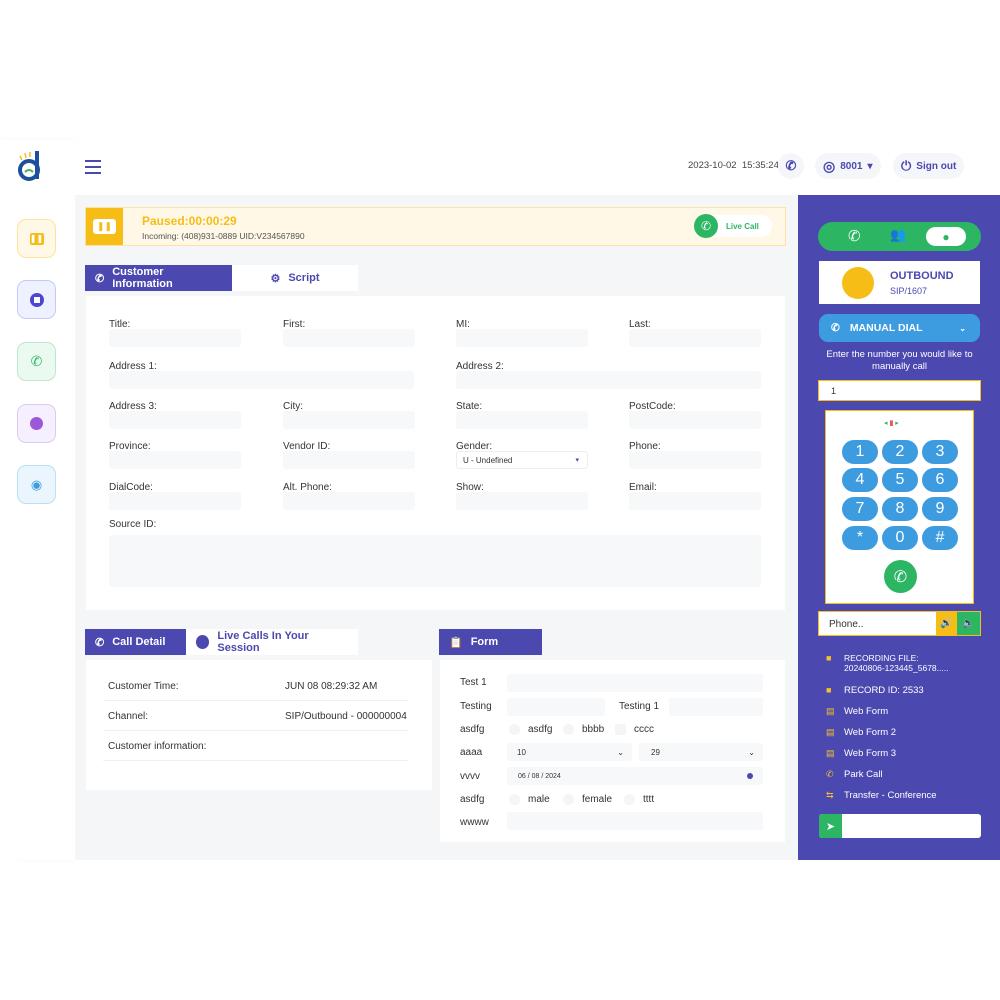  I want to click on stop-button, so click(36, 299).